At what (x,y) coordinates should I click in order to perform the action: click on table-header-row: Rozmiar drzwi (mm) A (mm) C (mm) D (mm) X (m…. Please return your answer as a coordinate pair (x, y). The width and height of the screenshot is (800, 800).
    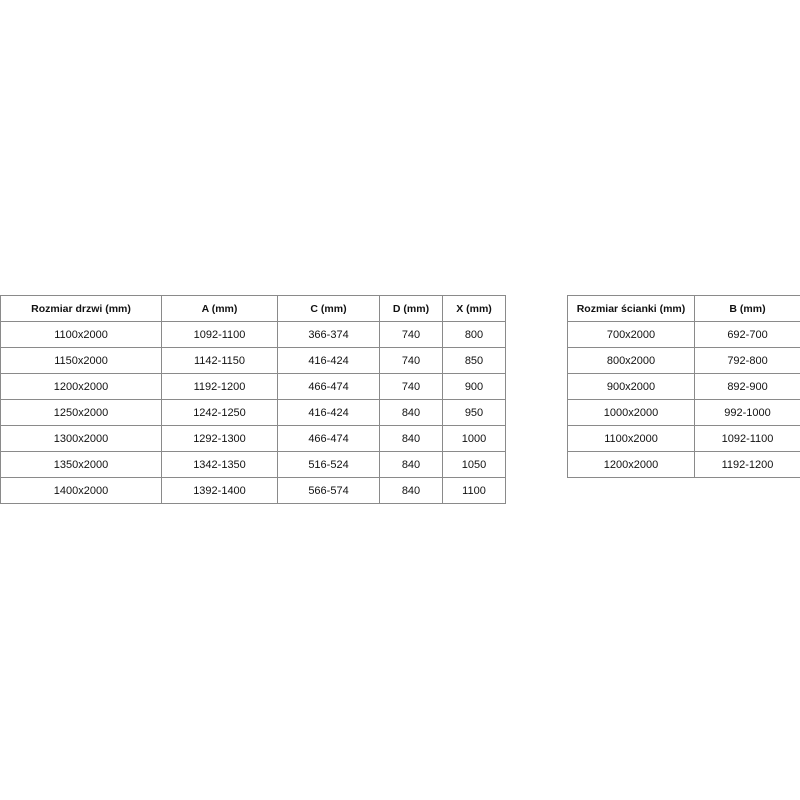
    Looking at the image, I should click on (253, 308).